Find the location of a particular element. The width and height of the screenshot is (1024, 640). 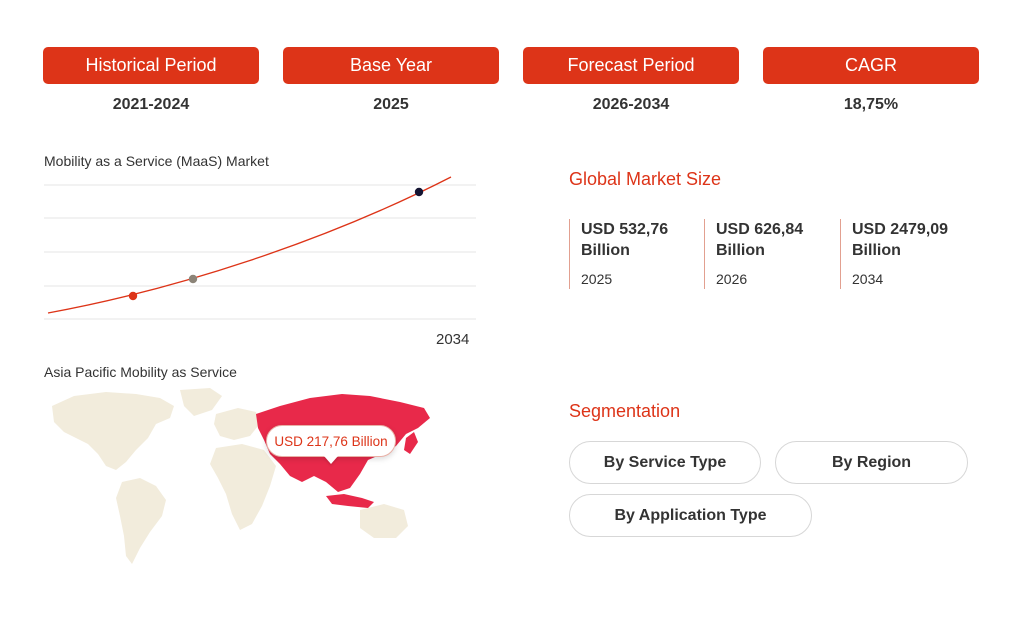

forecast-period-label: Forecast Period is located at coordinates (631, 65).